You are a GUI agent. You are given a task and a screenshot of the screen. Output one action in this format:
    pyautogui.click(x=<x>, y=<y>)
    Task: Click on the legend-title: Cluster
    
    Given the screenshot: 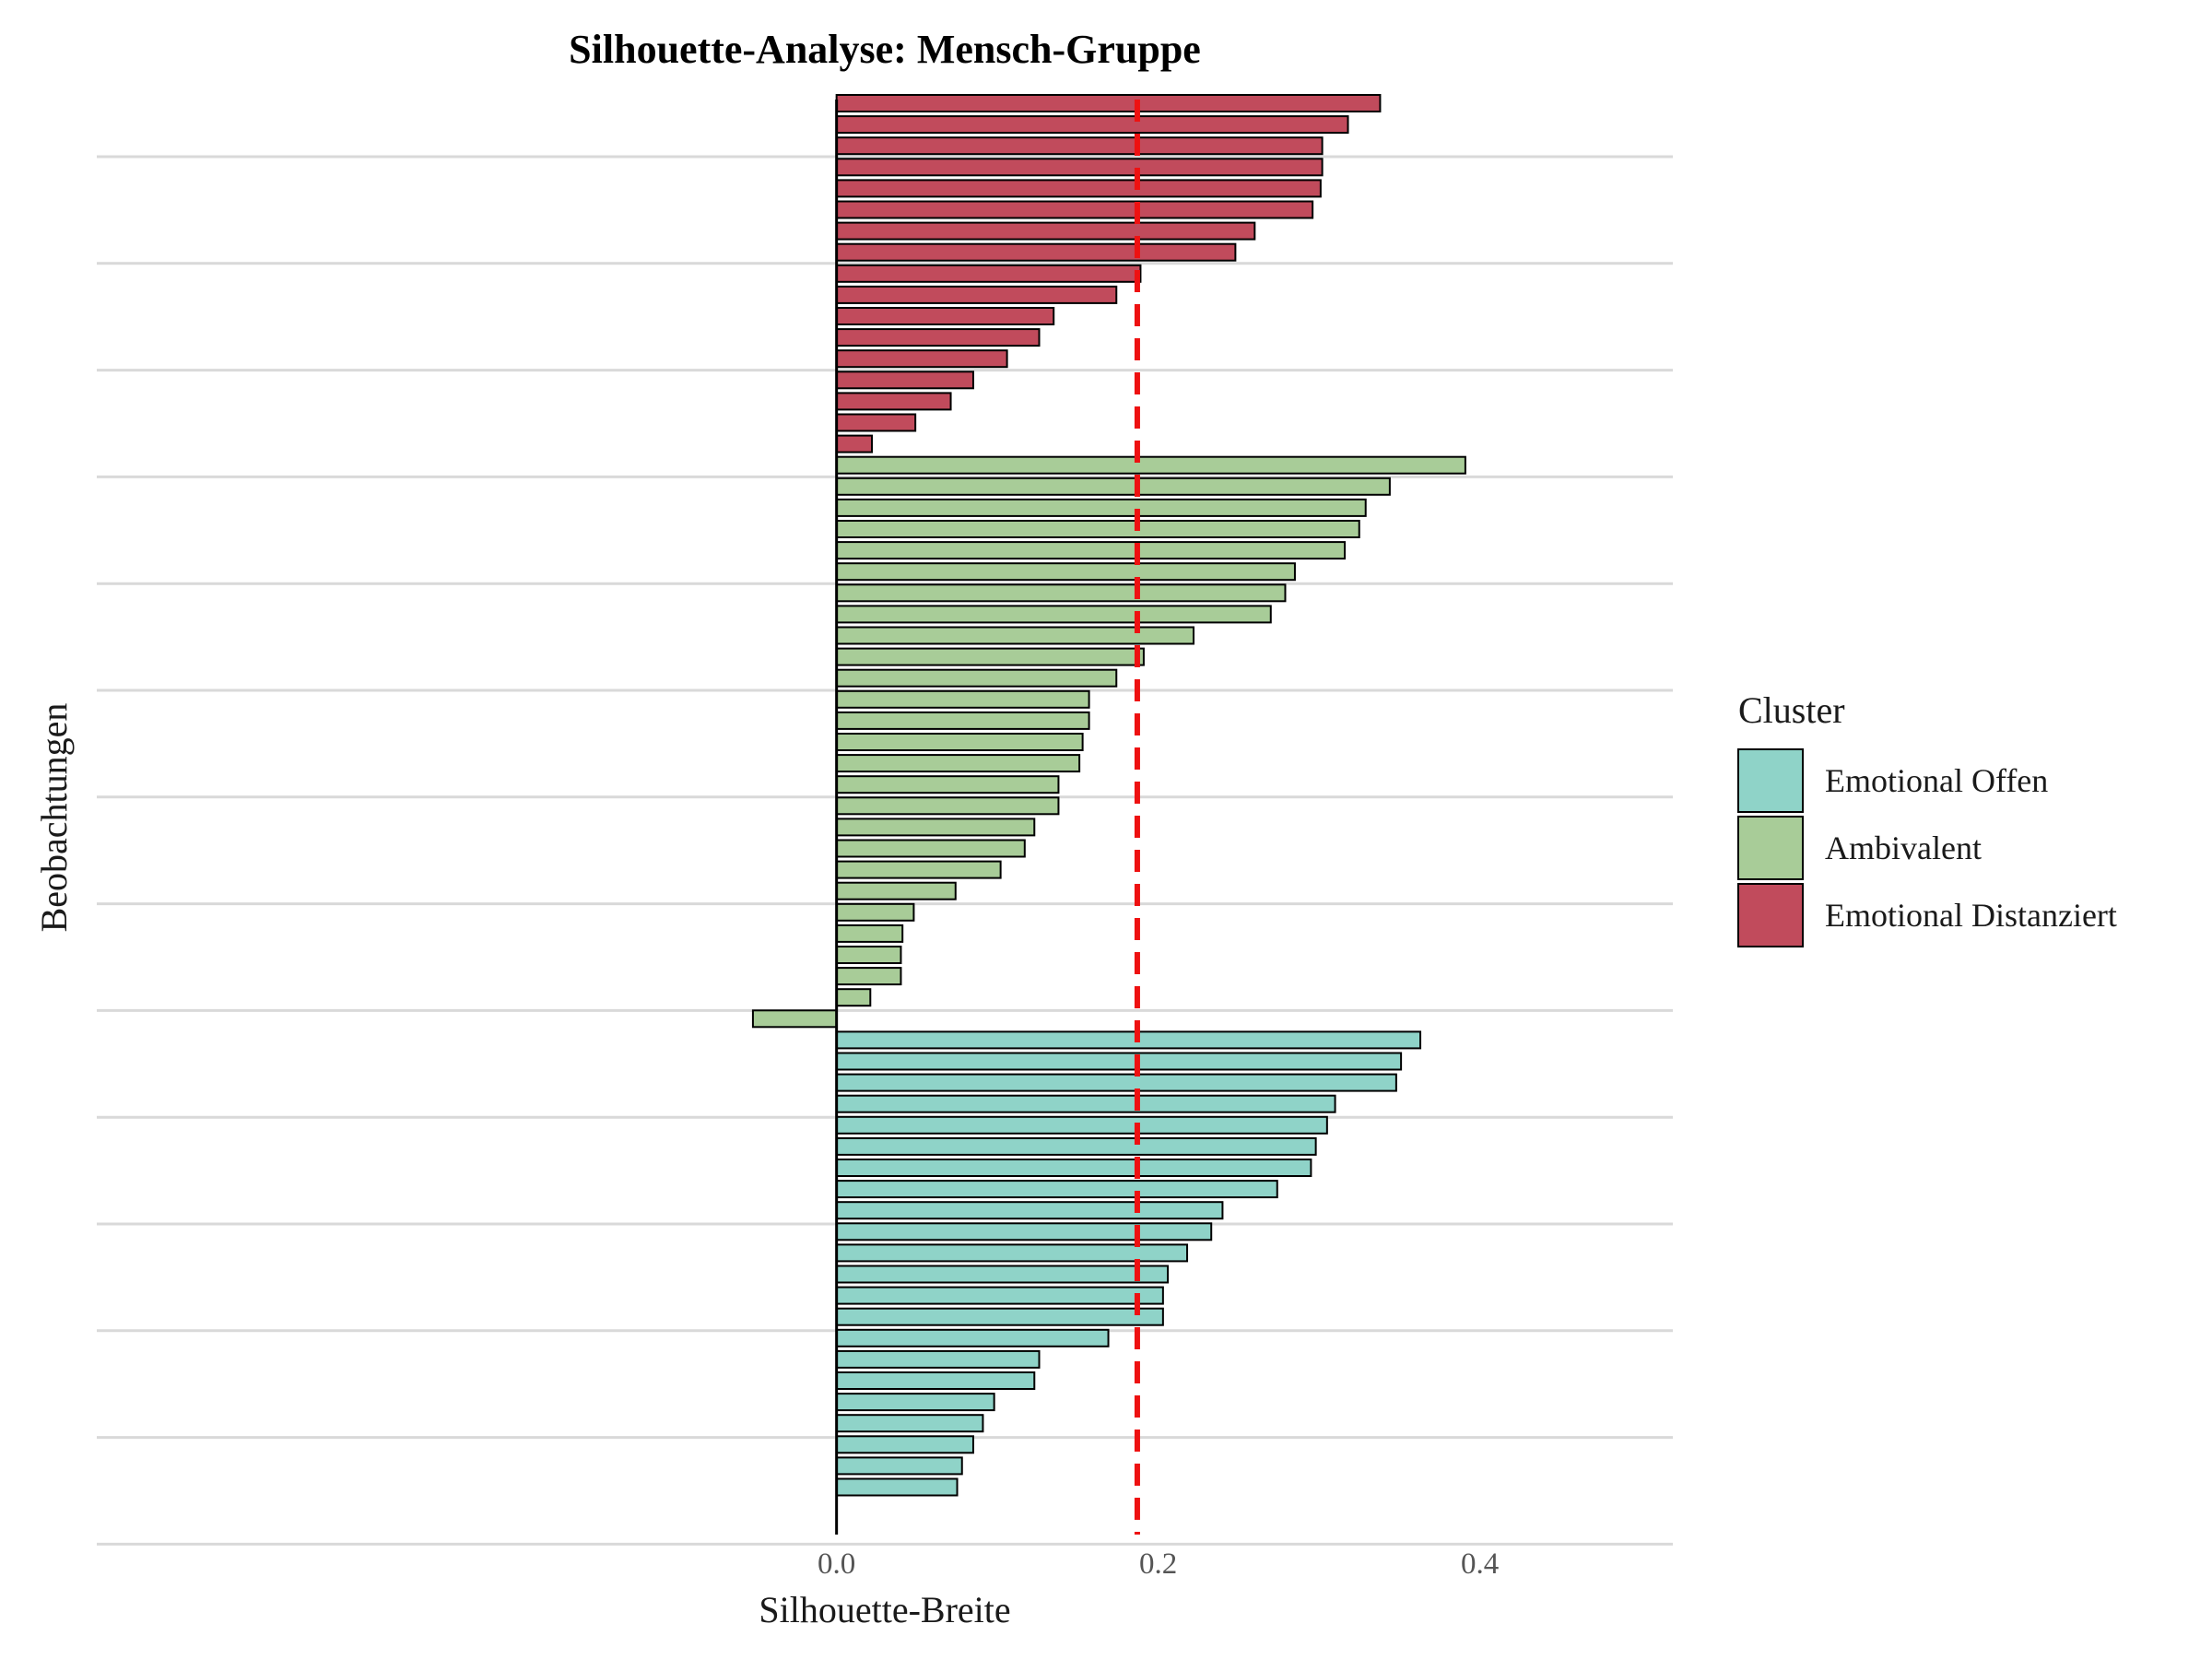 What is the action you would take?
    pyautogui.click(x=1791, y=710)
    